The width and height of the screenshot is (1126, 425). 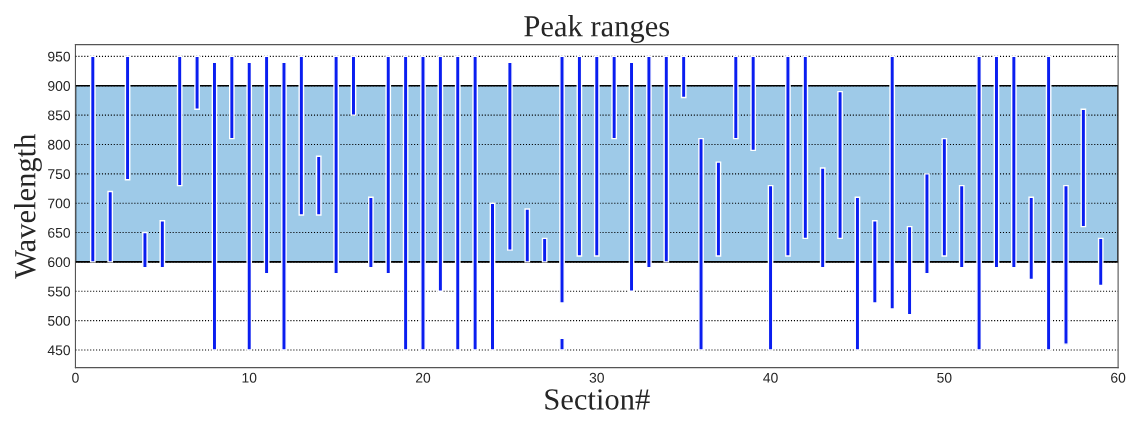 I want to click on y-tick-label: 700, so click(x=59, y=203).